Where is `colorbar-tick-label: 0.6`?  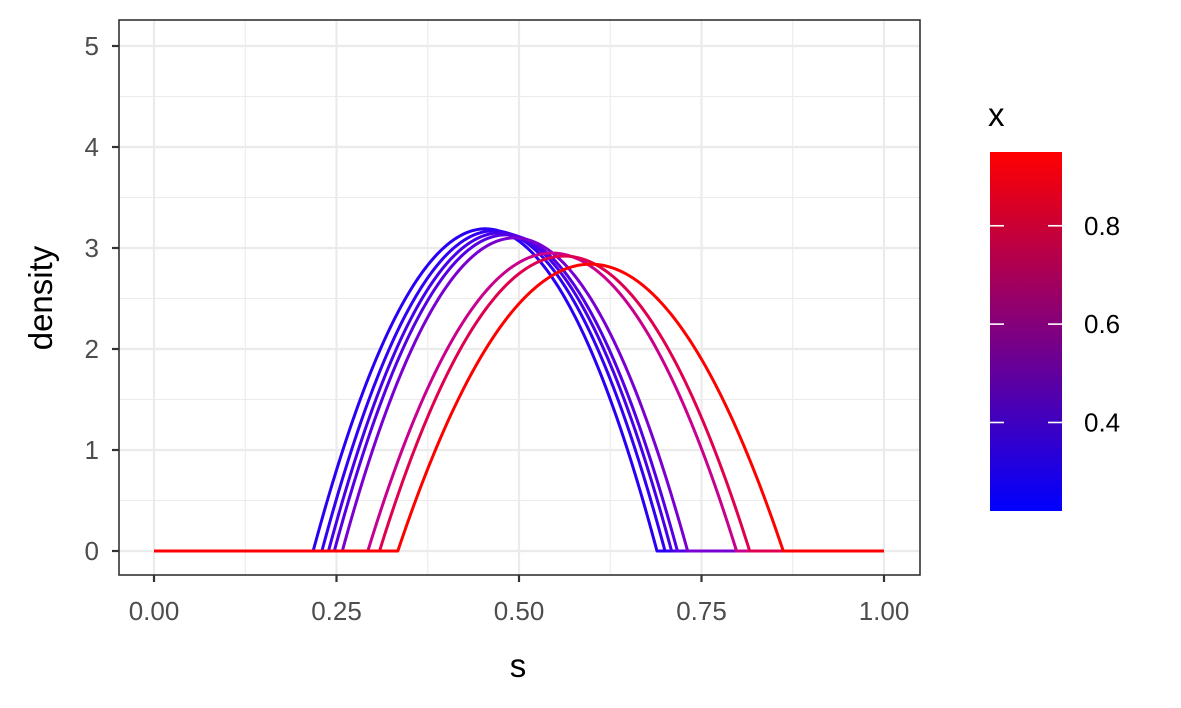
colorbar-tick-label: 0.6 is located at coordinates (1102, 324).